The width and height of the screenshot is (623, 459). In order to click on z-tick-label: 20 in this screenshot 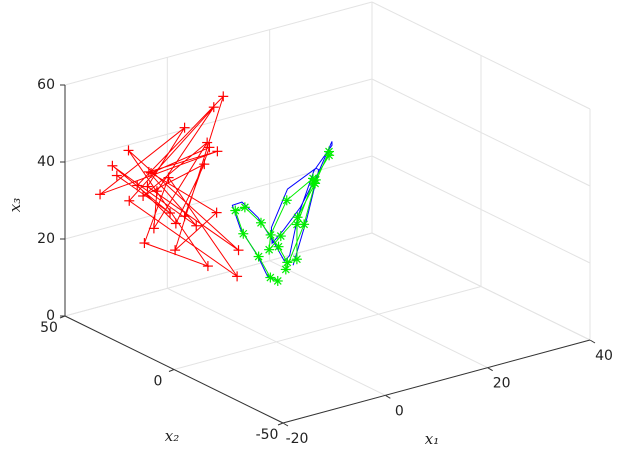, I will do `click(46, 239)`.